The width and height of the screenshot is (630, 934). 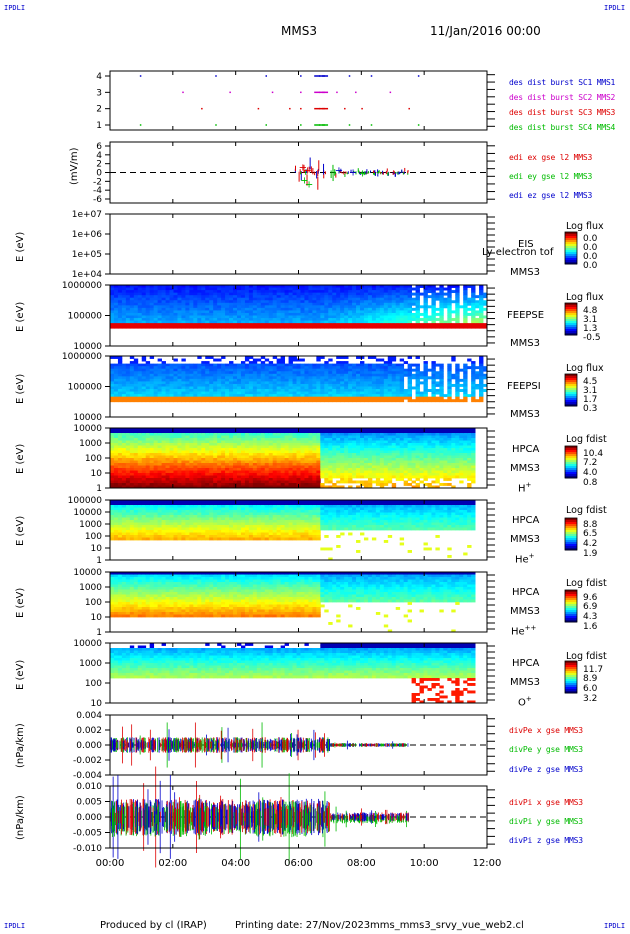 What do you see at coordinates (571, 308) in the screenshot?
I see `feepse-cbar-swatch` at bounding box center [571, 308].